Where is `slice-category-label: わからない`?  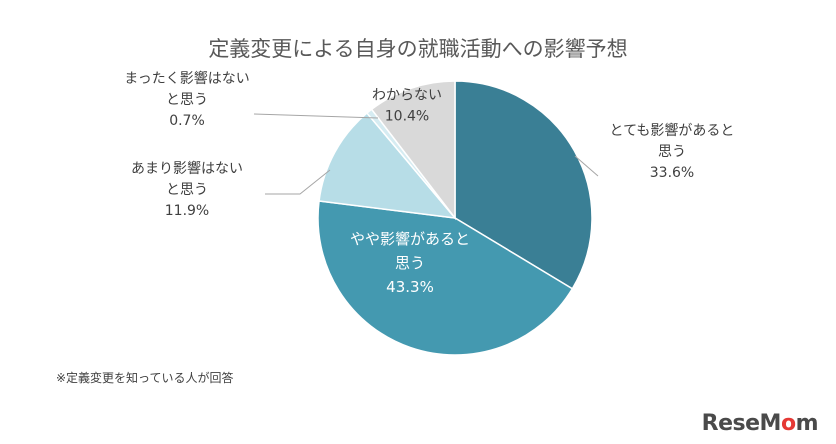
slice-category-label: わからない is located at coordinates (407, 96).